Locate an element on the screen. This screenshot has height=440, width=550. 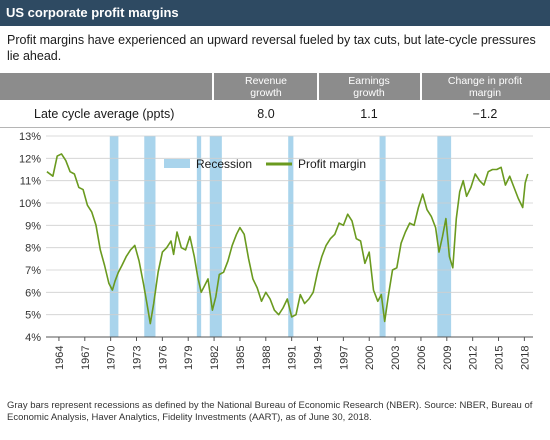
x-tick-label: 1985 is located at coordinates (241, 358).